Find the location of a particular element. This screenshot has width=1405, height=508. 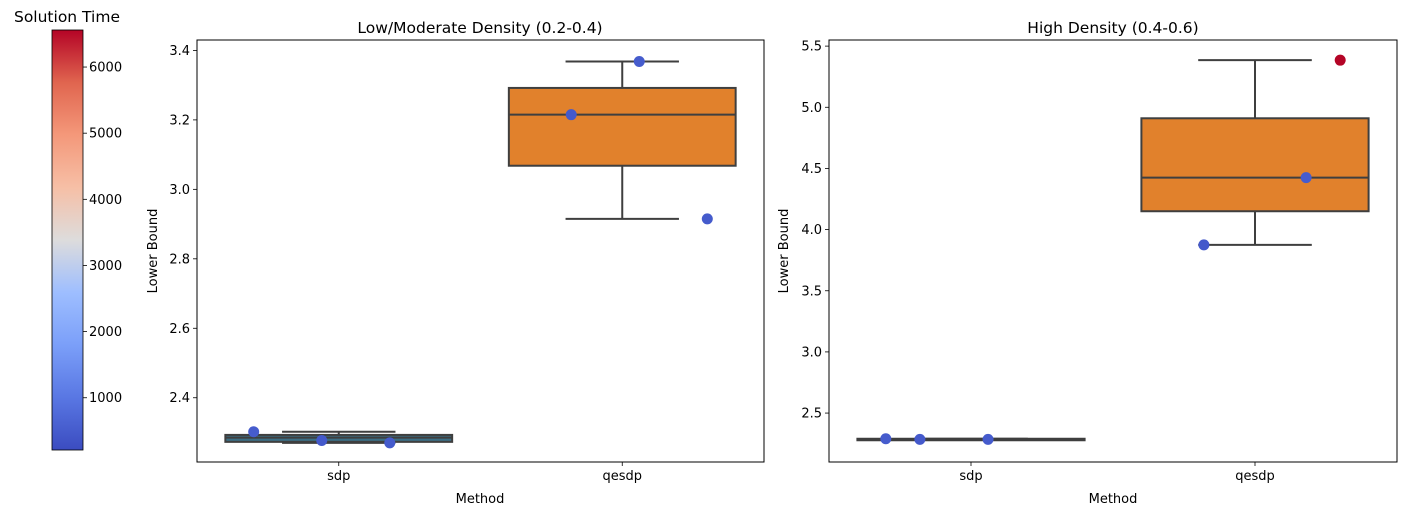

y-tick-label: 3.4 is located at coordinates (179, 51).